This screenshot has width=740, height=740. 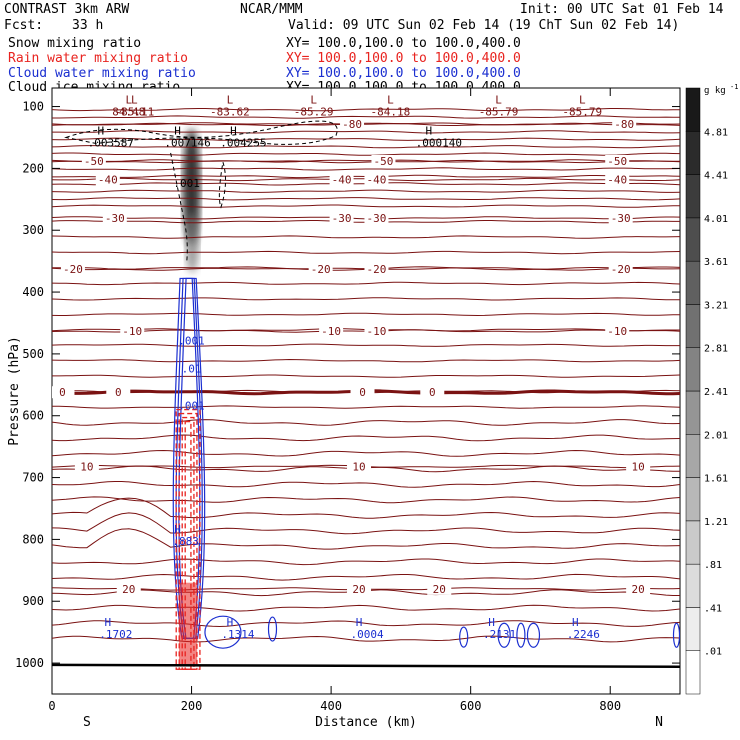 What do you see at coordinates (98, 58) in the screenshot?
I see `rain-field-name: Rain water mixing ratio` at bounding box center [98, 58].